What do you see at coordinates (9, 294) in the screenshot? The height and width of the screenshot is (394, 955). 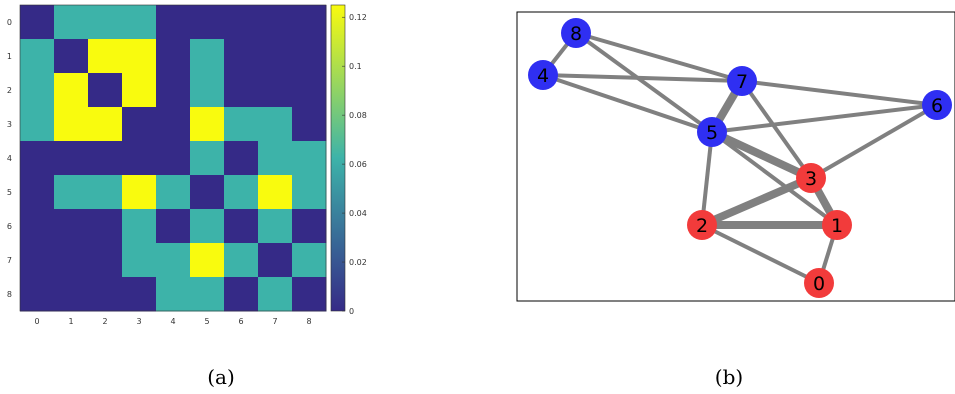 I see `heatmap-y-tick-label: 8` at bounding box center [9, 294].